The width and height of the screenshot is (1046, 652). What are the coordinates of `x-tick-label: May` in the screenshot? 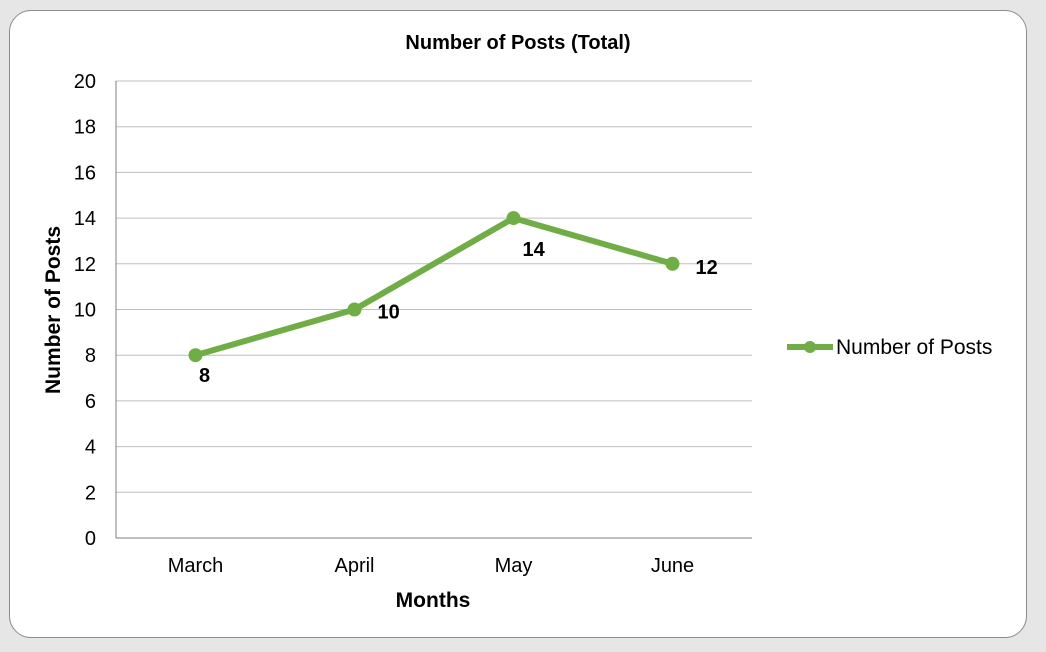 It's located at (514, 566).